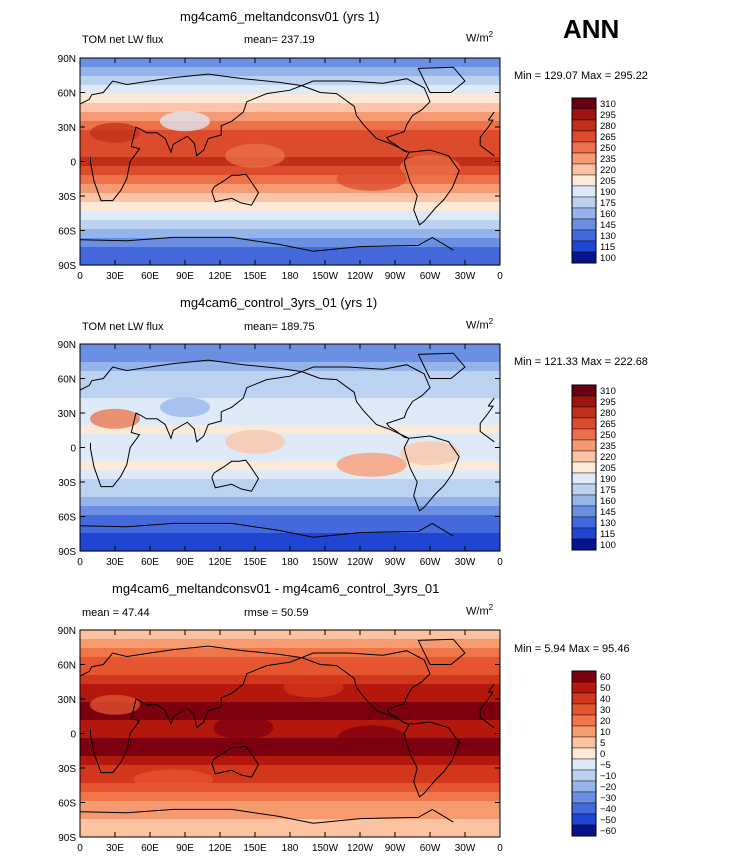  I want to click on lon-label: 30W, so click(465, 562).